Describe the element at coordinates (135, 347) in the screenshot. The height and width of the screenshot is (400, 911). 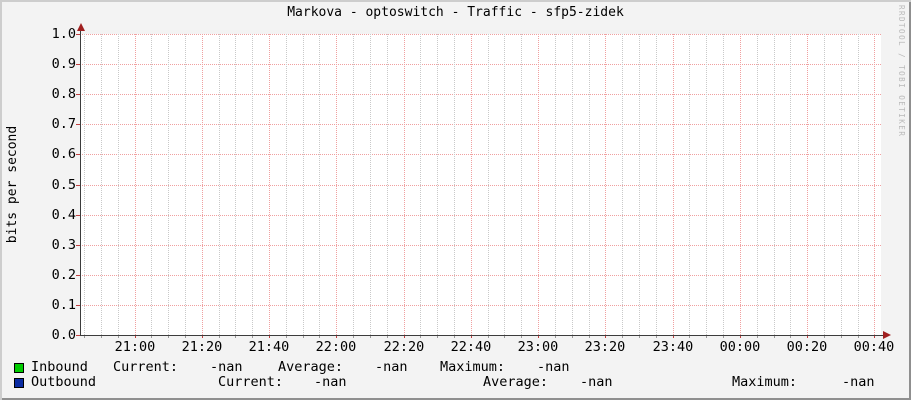
I see `x-tick-label: 21:00` at that location.